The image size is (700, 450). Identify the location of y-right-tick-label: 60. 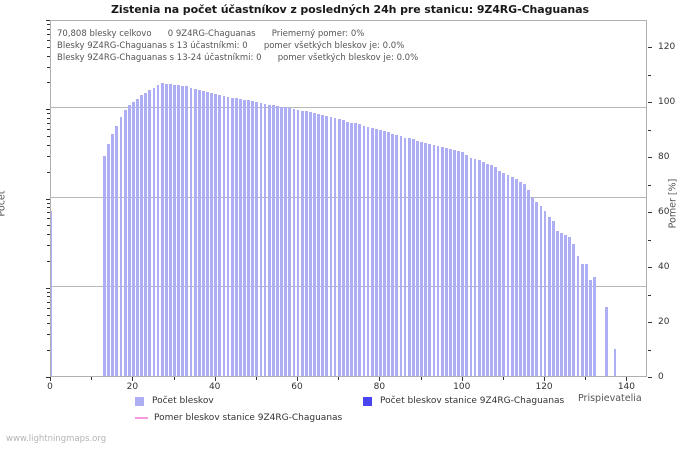
(664, 212).